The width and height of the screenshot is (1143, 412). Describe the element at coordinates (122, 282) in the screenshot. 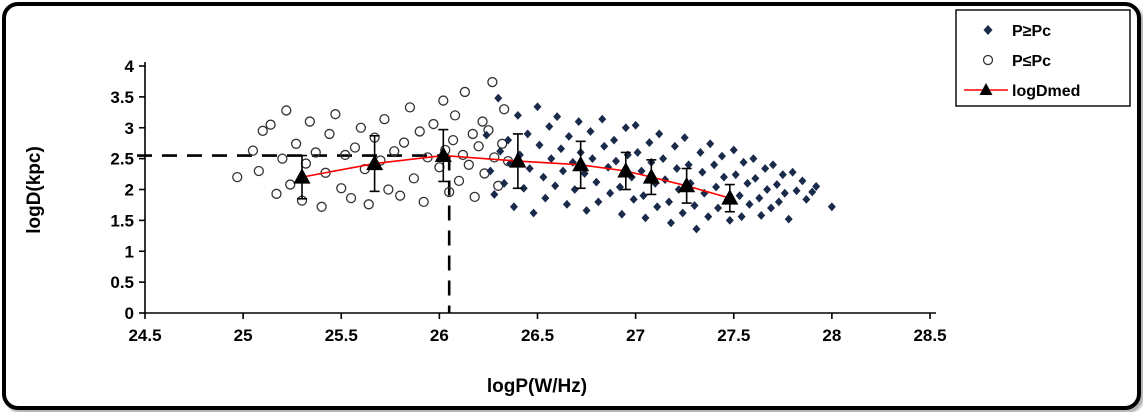

I see `y-tick-label: 0.5` at that location.